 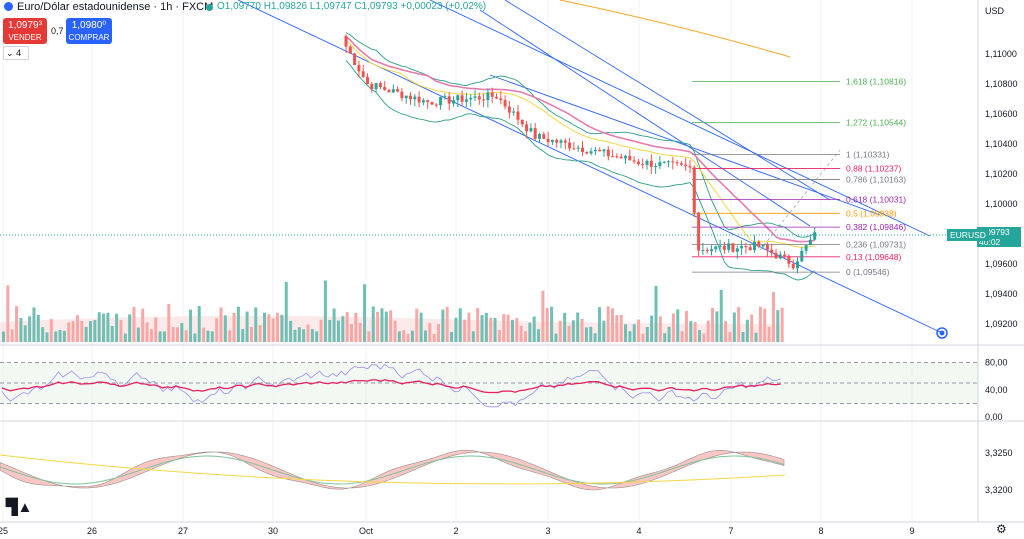 I want to click on chart-title: Euro/Dólar estadounidense · 1h · FXCM, so click(x=115, y=7).